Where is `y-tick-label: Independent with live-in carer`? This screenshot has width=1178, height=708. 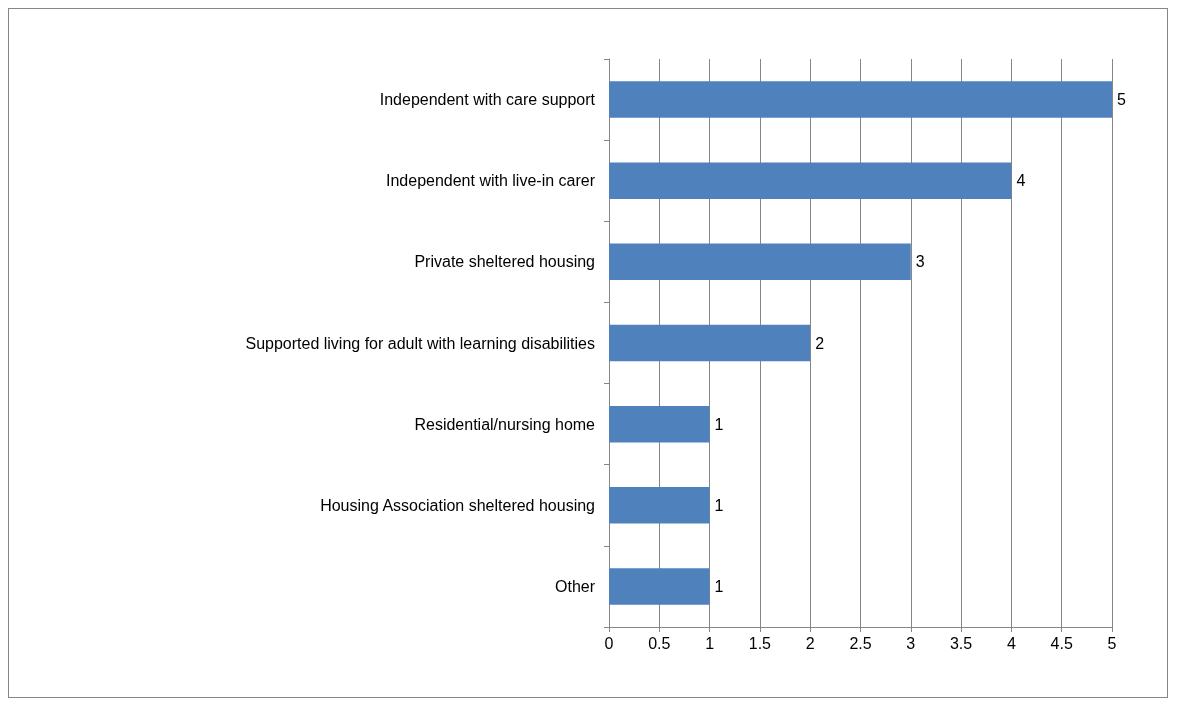 y-tick-label: Independent with live-in carer is located at coordinates (490, 181).